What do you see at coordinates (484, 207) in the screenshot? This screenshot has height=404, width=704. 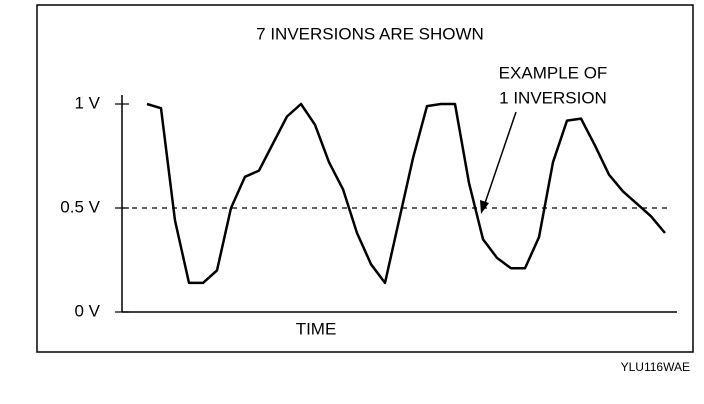 I see `arrow-head` at bounding box center [484, 207].